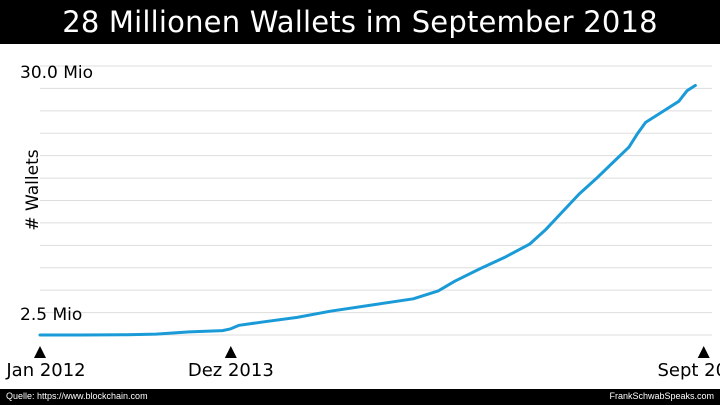  What do you see at coordinates (77, 396) in the screenshot?
I see `source-credit: Quelle: https://www.blockchain.com` at bounding box center [77, 396].